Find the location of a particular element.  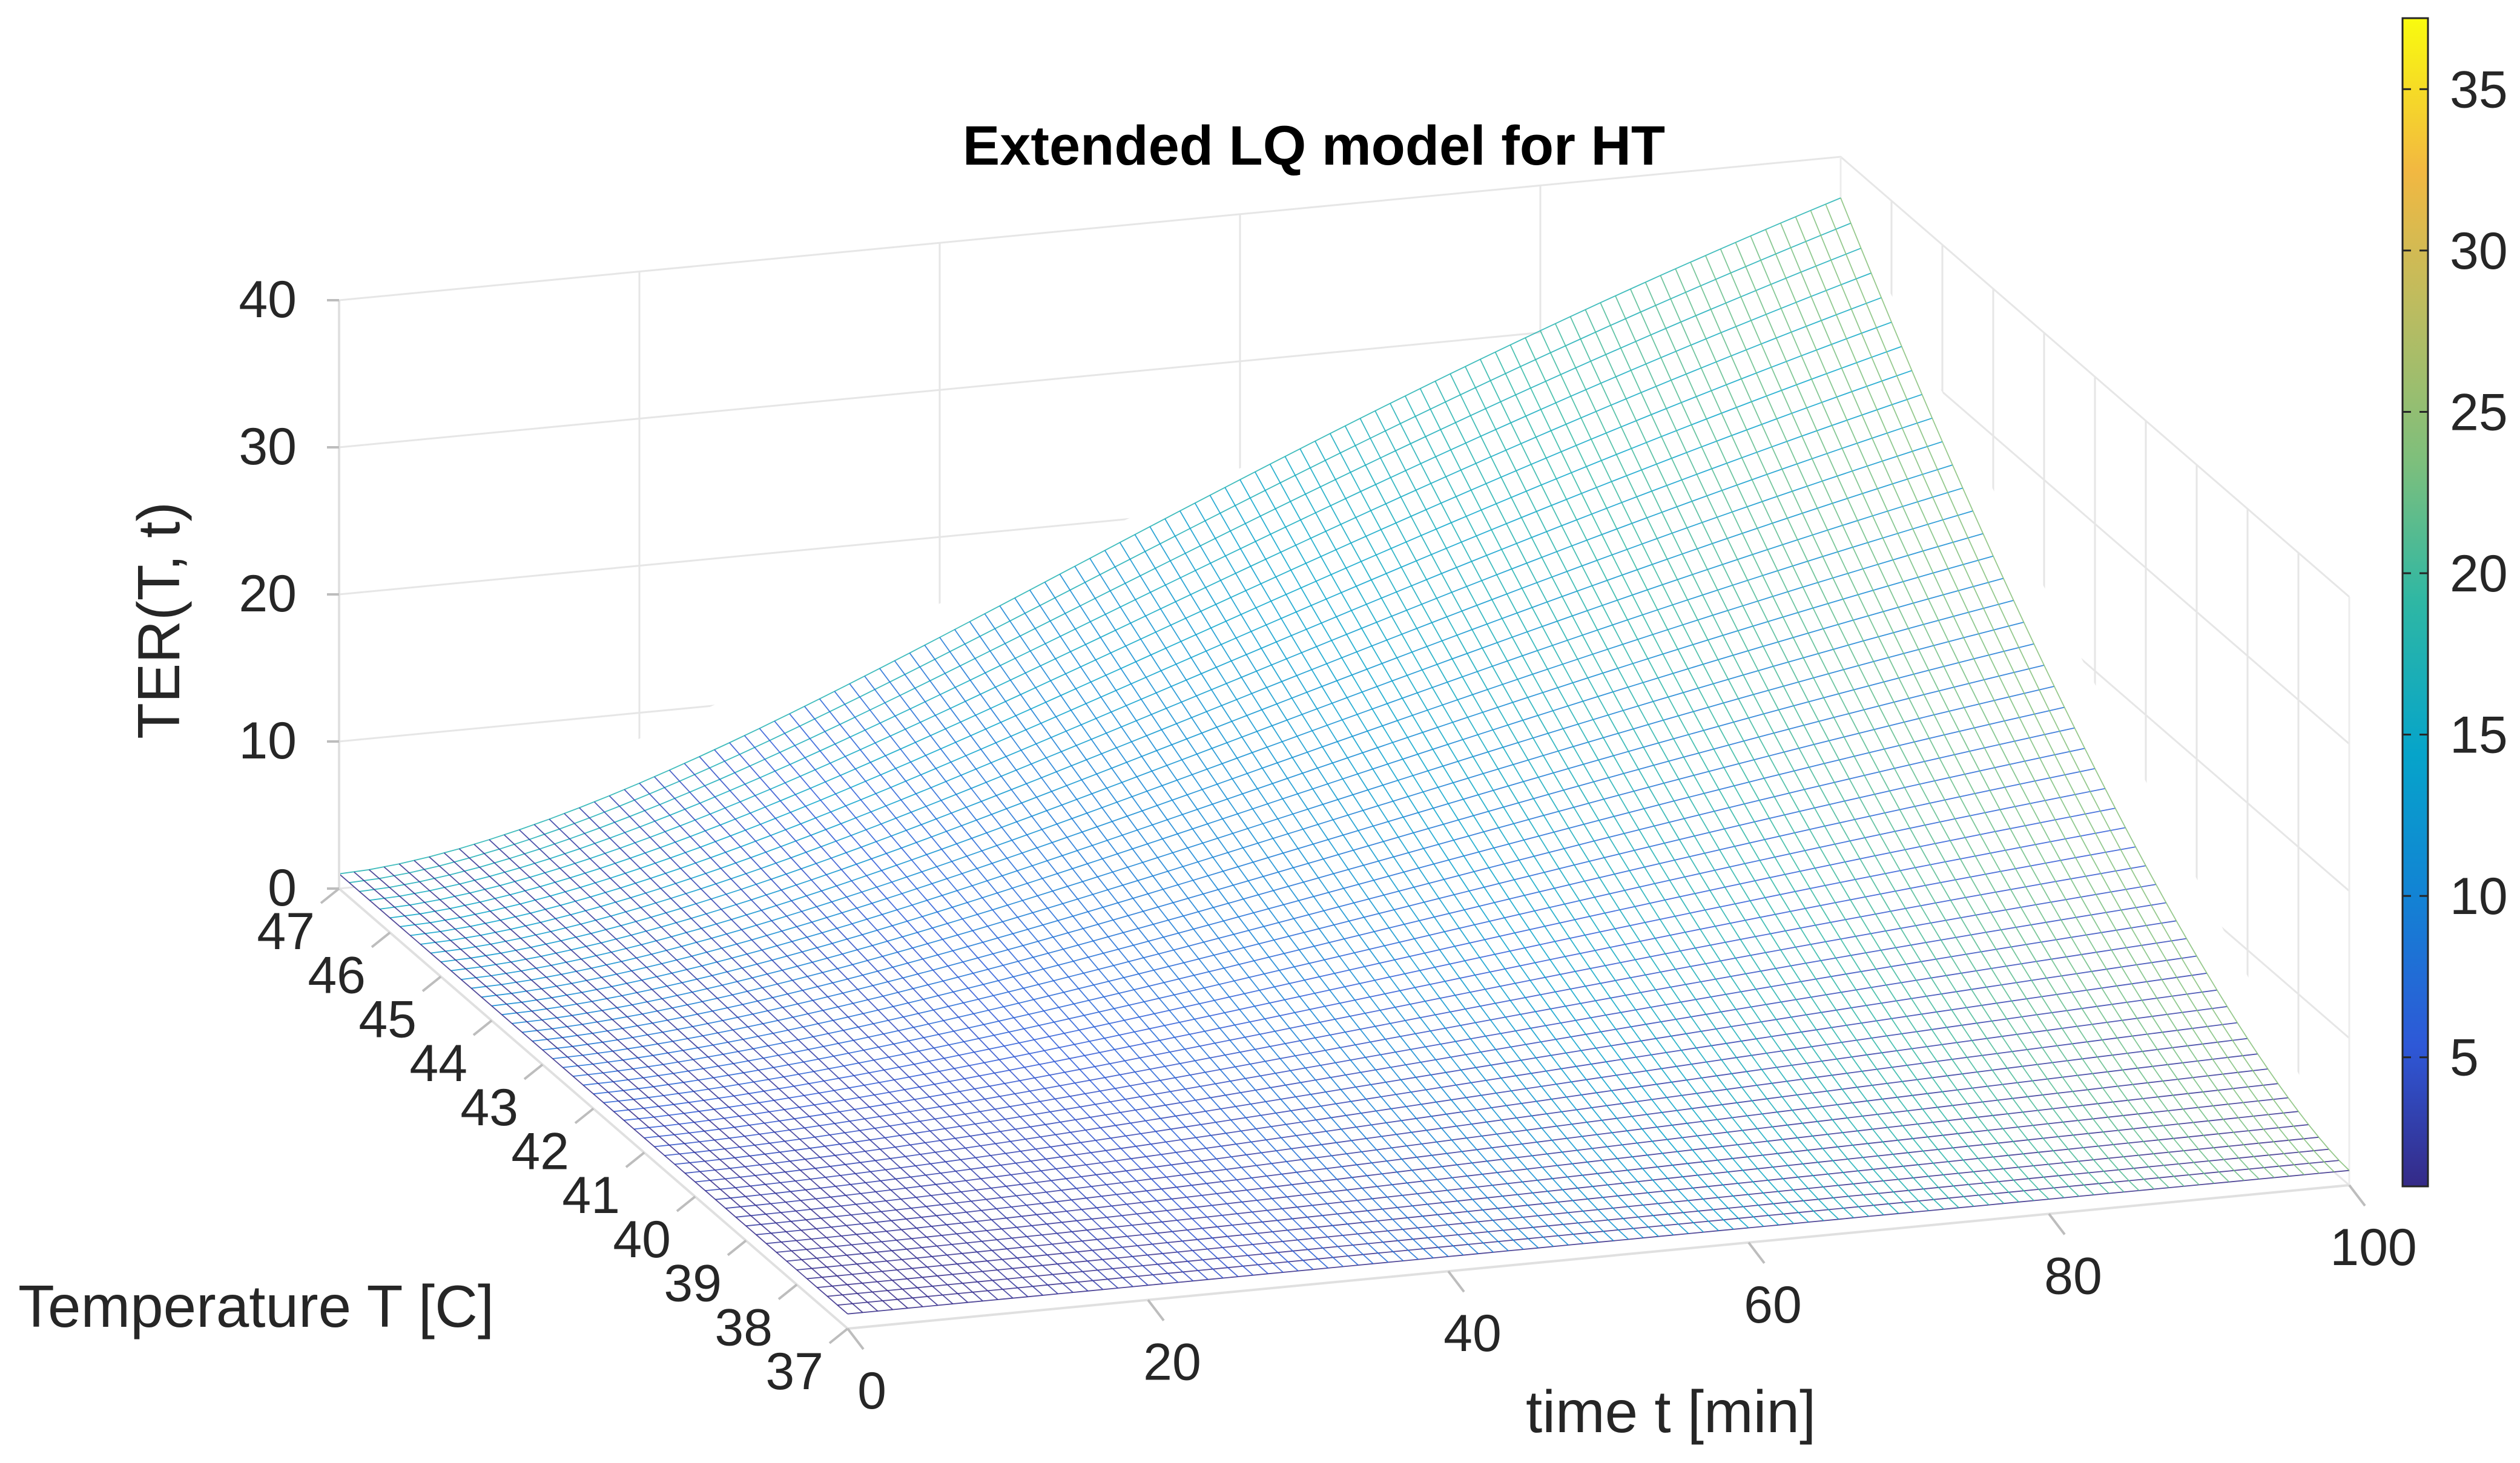

t-axis-line is located at coordinates (1598, 1257).